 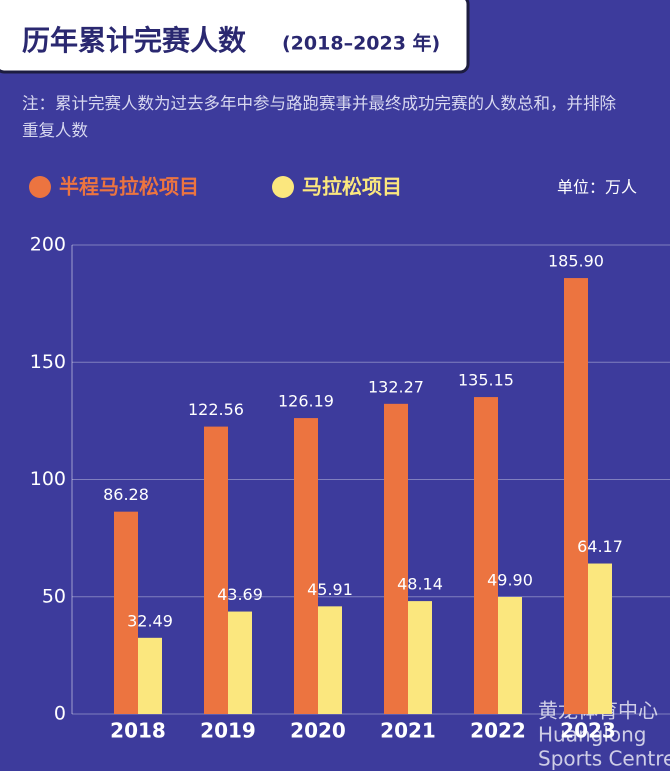 What do you see at coordinates (597, 187) in the screenshot?
I see `unit-label: 单位：万人` at bounding box center [597, 187].